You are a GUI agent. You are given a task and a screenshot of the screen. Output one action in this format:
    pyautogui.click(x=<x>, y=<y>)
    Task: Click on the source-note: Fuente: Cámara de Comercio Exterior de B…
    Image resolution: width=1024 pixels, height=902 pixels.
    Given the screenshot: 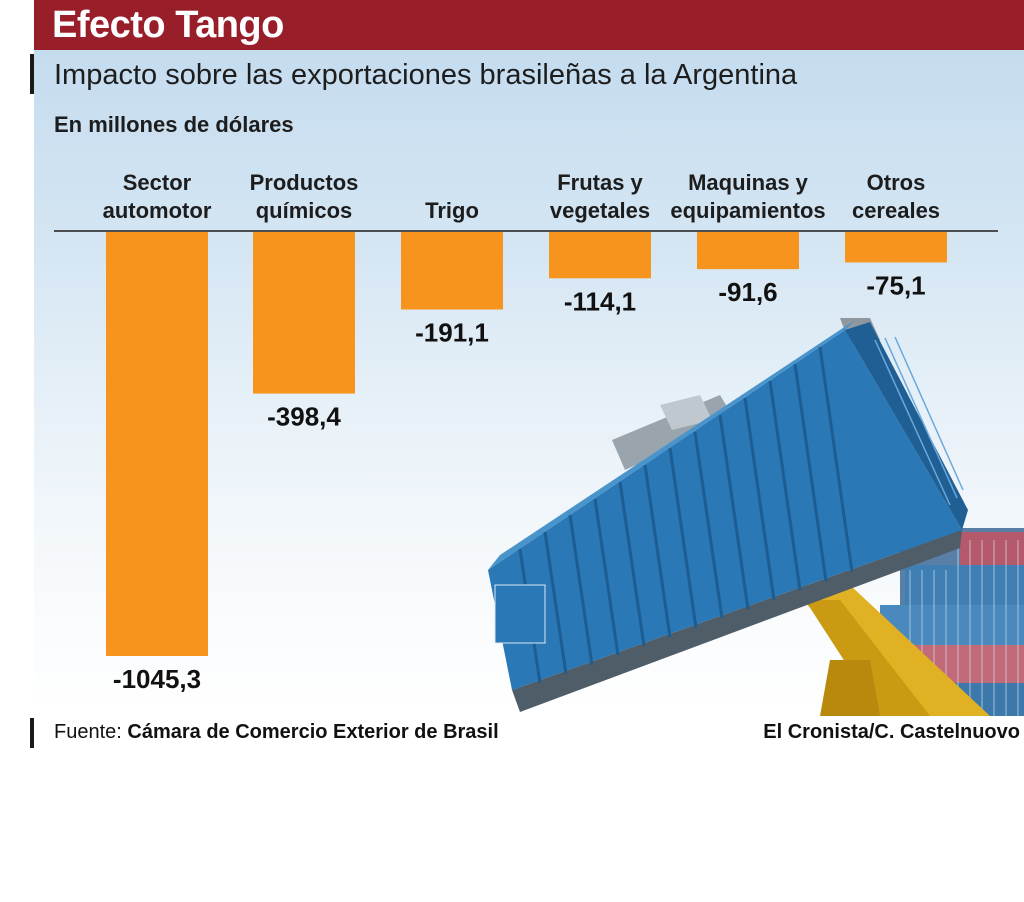 What is the action you would take?
    pyautogui.click(x=276, y=732)
    